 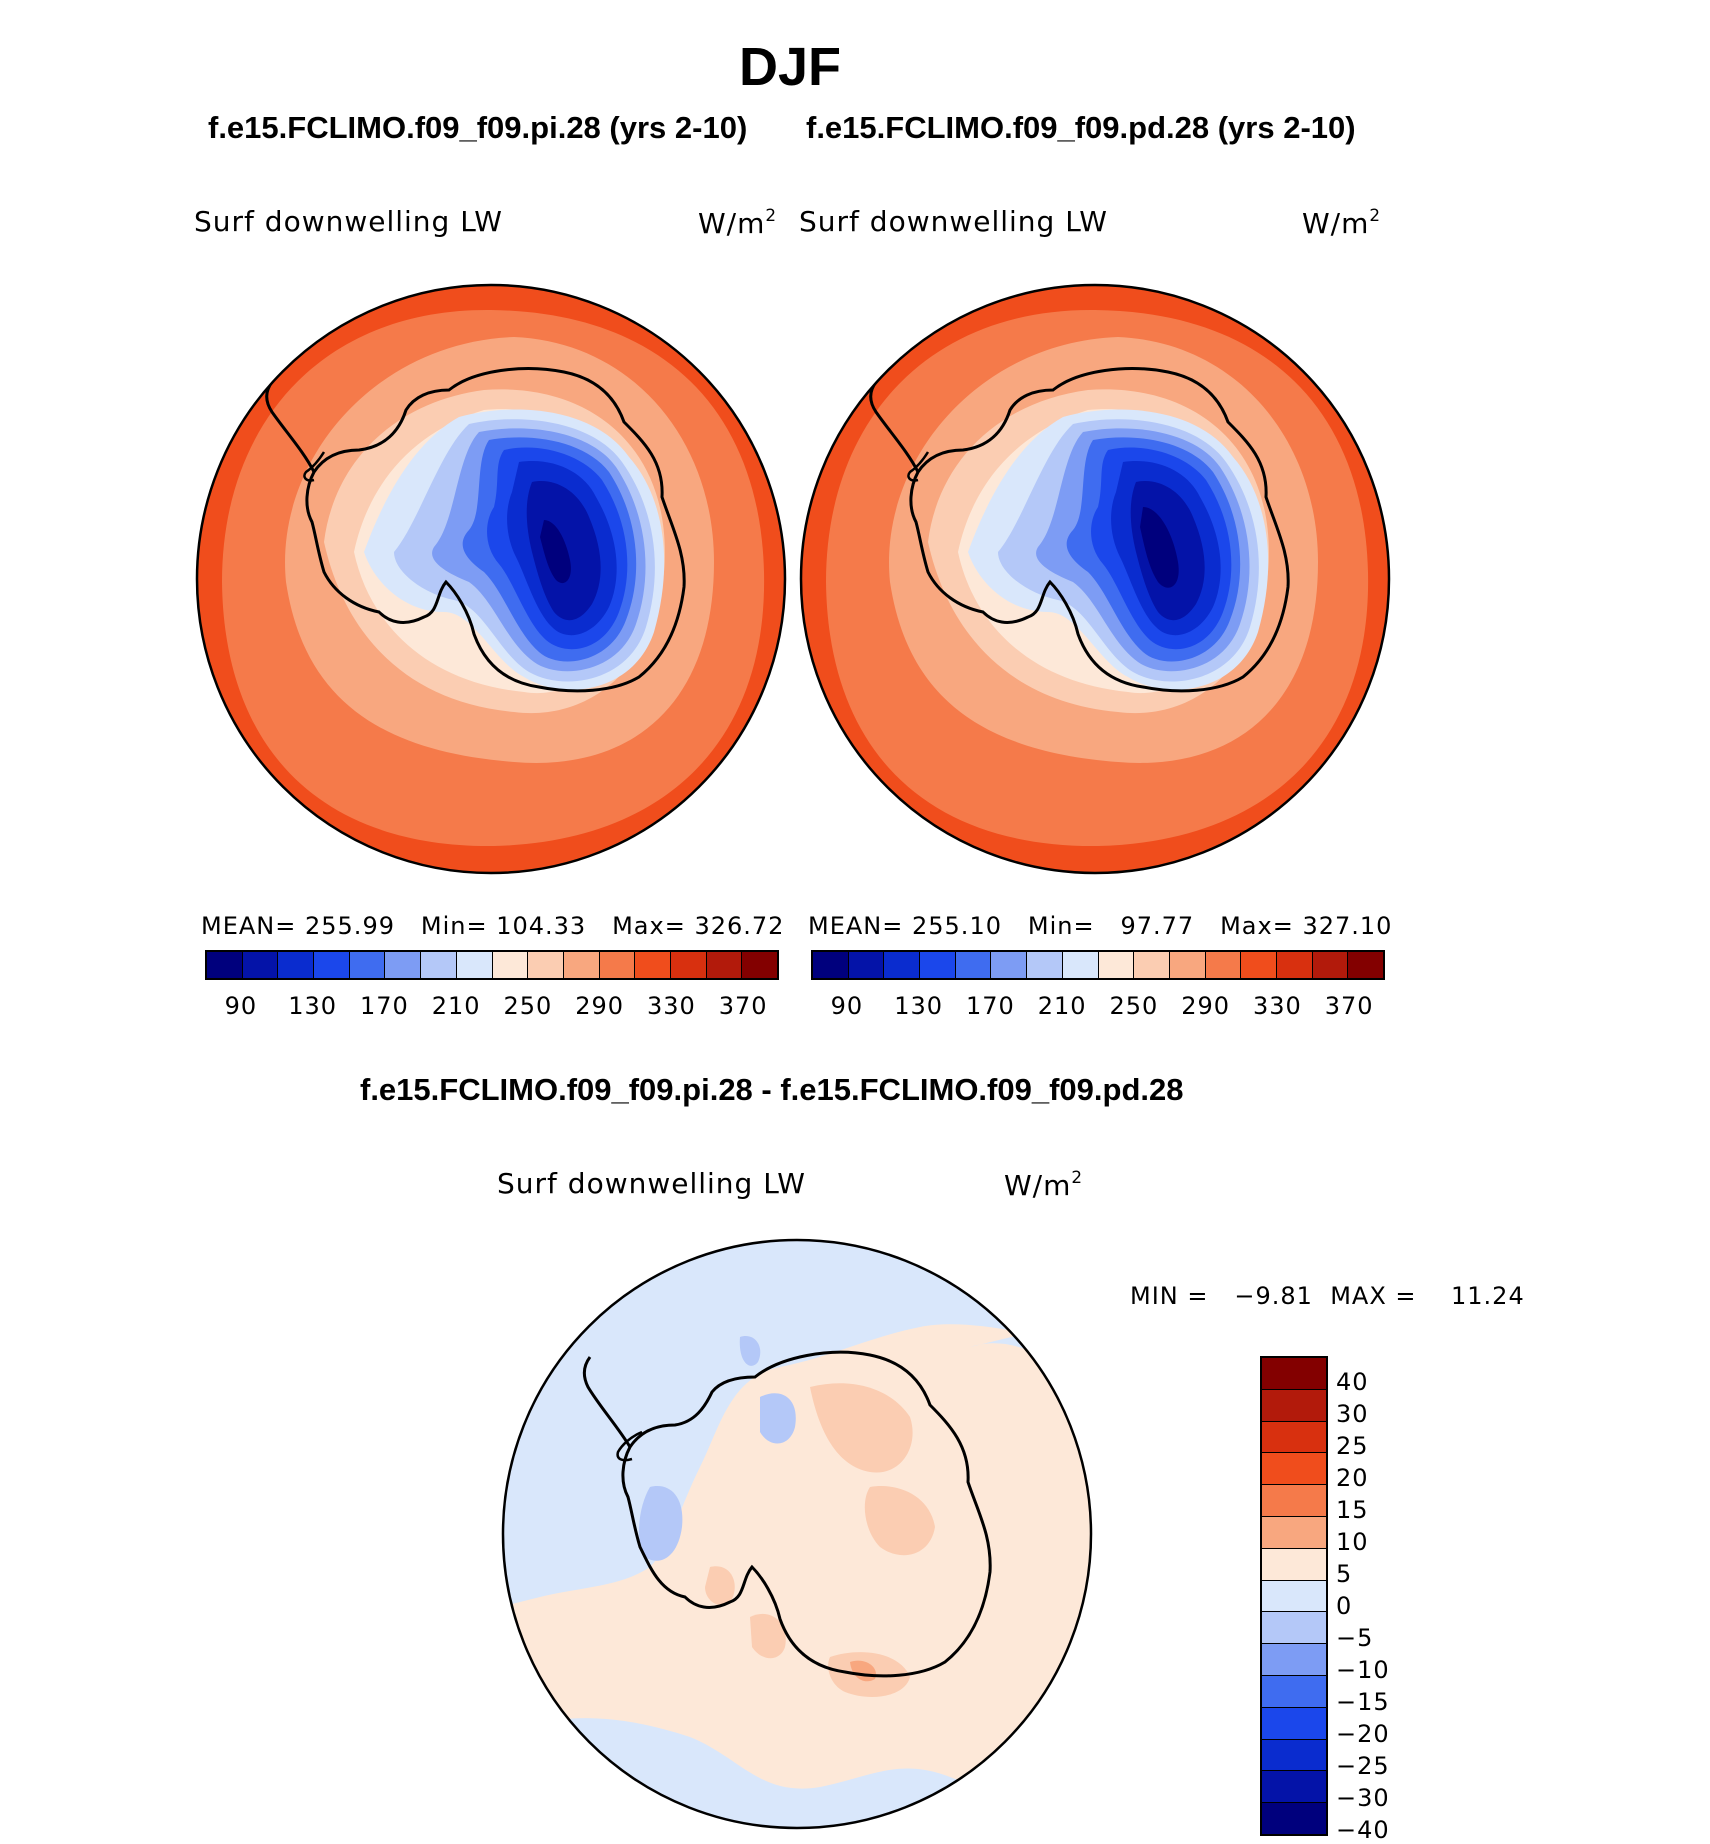 What do you see at coordinates (953, 221) in the screenshot?
I see `right-variable-label: Surf downwelling LW` at bounding box center [953, 221].